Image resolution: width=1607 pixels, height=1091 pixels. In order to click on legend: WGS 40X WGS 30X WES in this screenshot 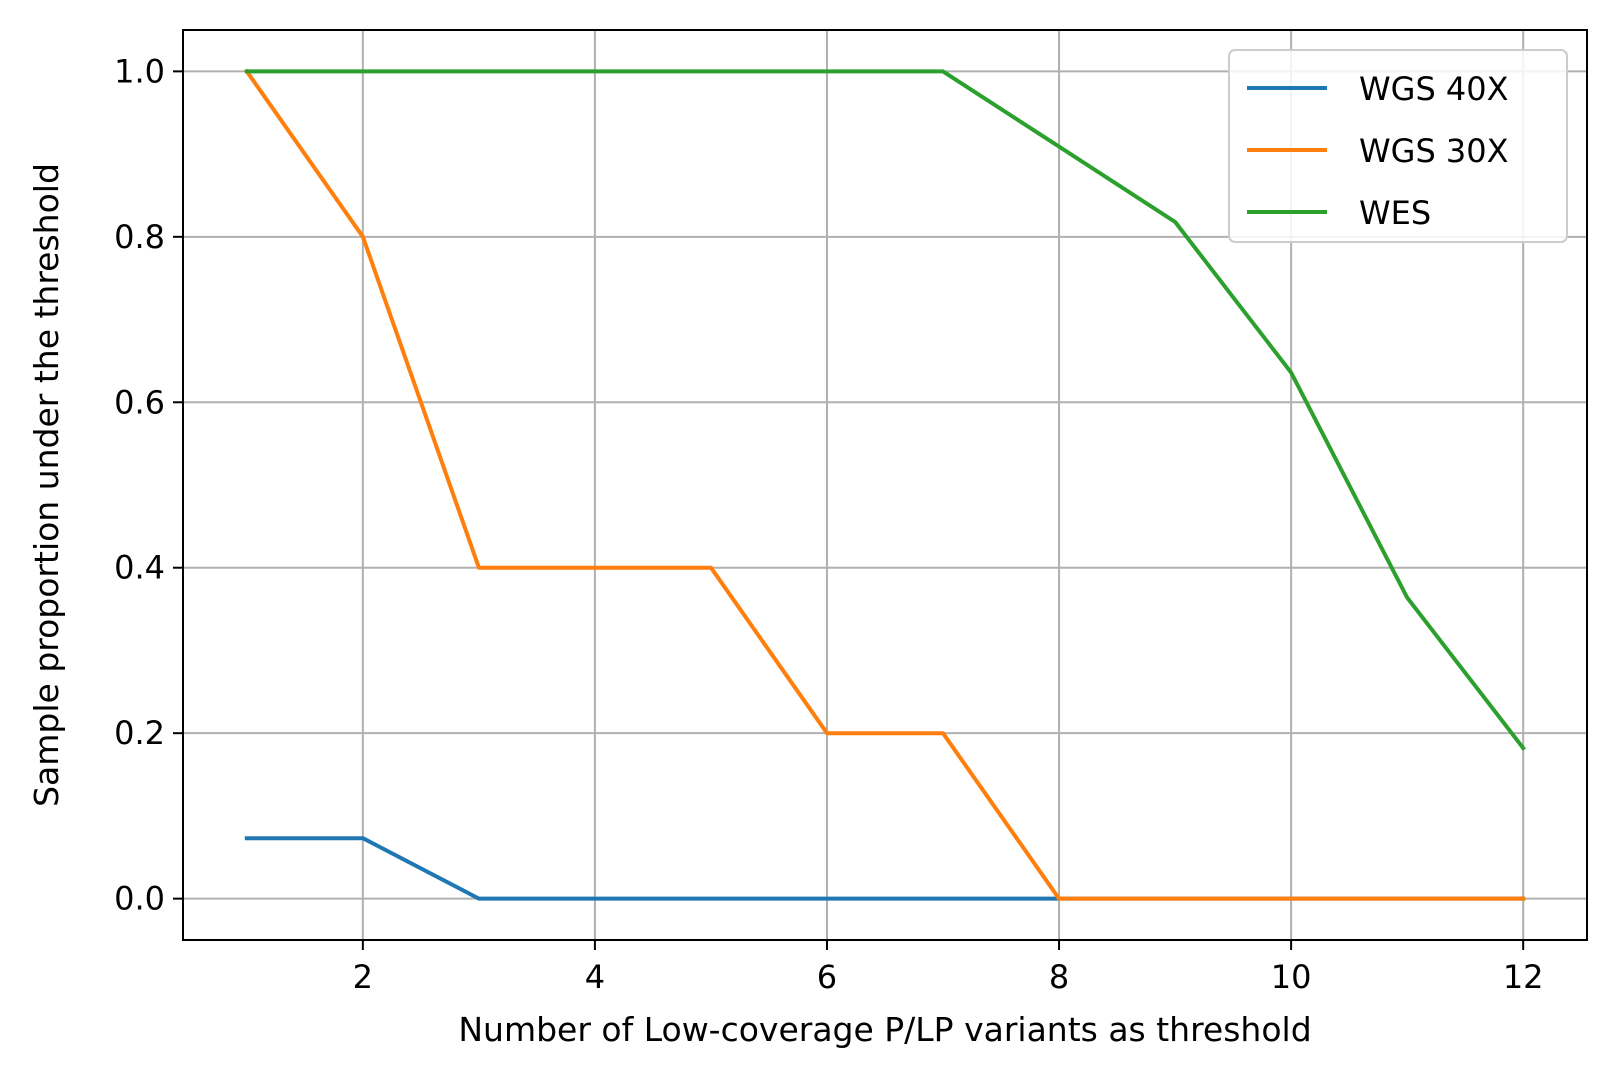, I will do `click(1398, 146)`.